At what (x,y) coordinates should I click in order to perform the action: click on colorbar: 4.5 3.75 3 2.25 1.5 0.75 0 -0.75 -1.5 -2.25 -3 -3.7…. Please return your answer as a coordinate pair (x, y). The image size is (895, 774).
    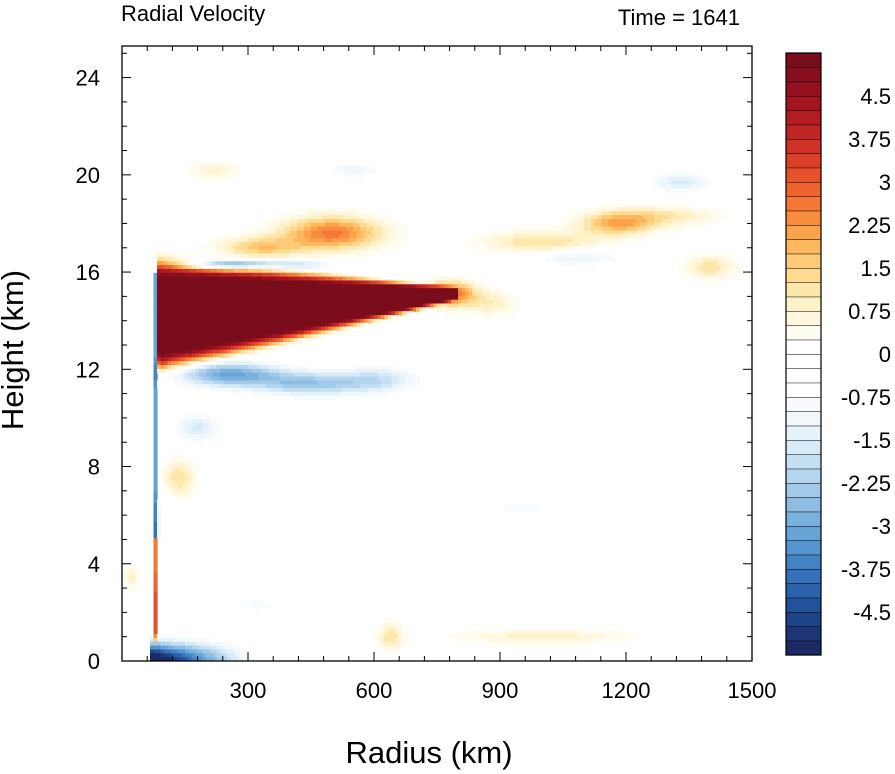
    Looking at the image, I should click on (838, 354).